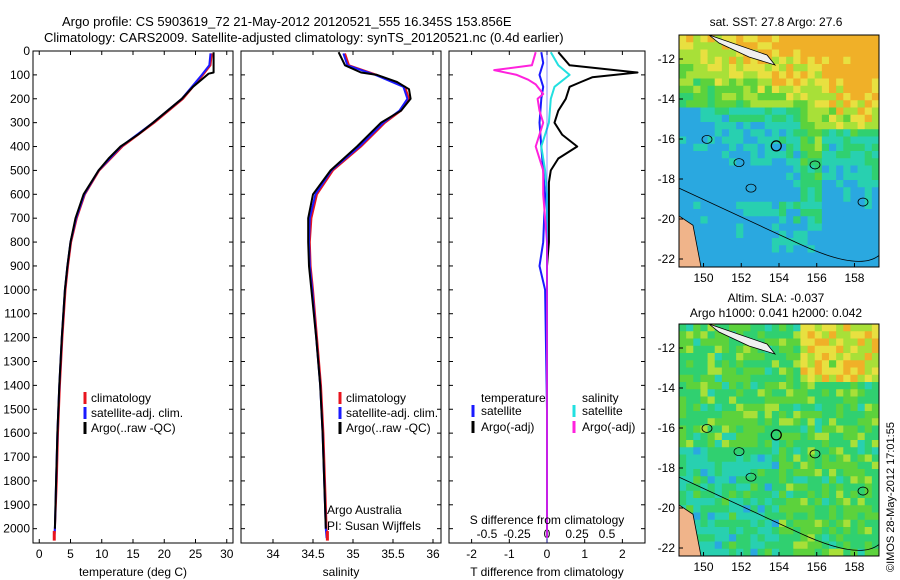 This screenshot has height=580, width=900. Describe the element at coordinates (667, 468) in the screenshot. I see `map-y-tick-label: -18` at that location.